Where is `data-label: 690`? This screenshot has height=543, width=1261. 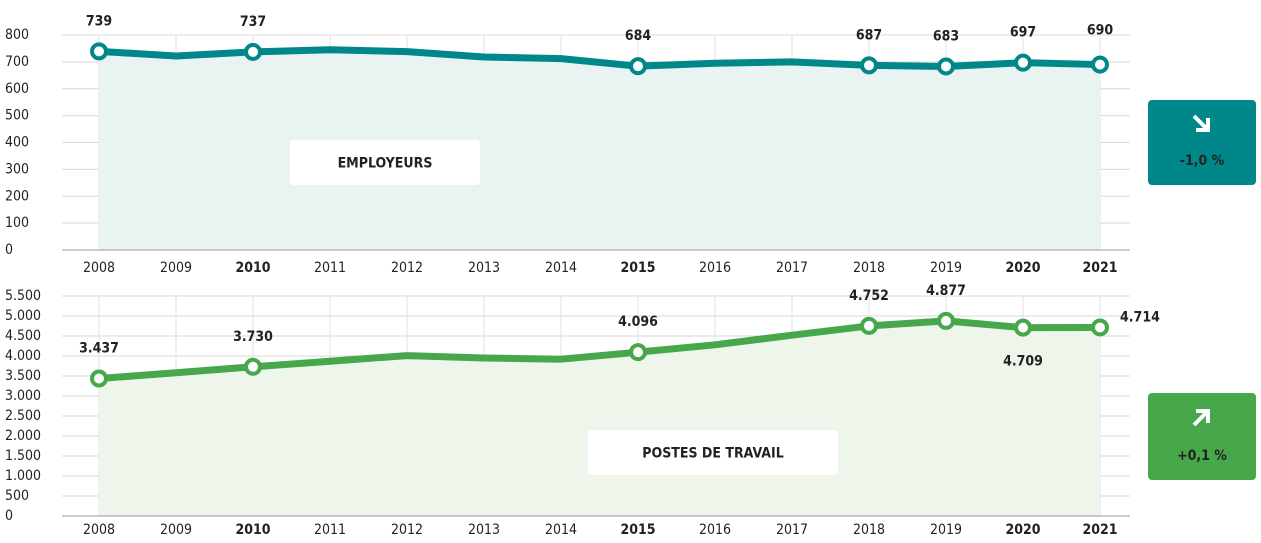 data-label: 690 is located at coordinates (1100, 31).